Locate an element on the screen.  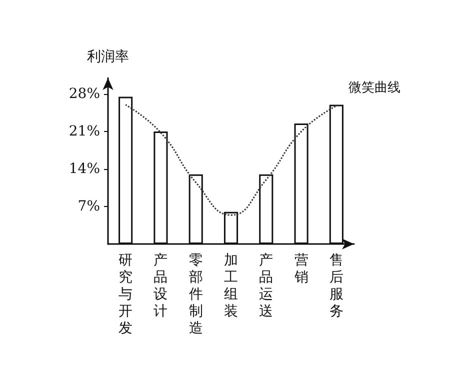
line-series is located at coordinates (231, 160).